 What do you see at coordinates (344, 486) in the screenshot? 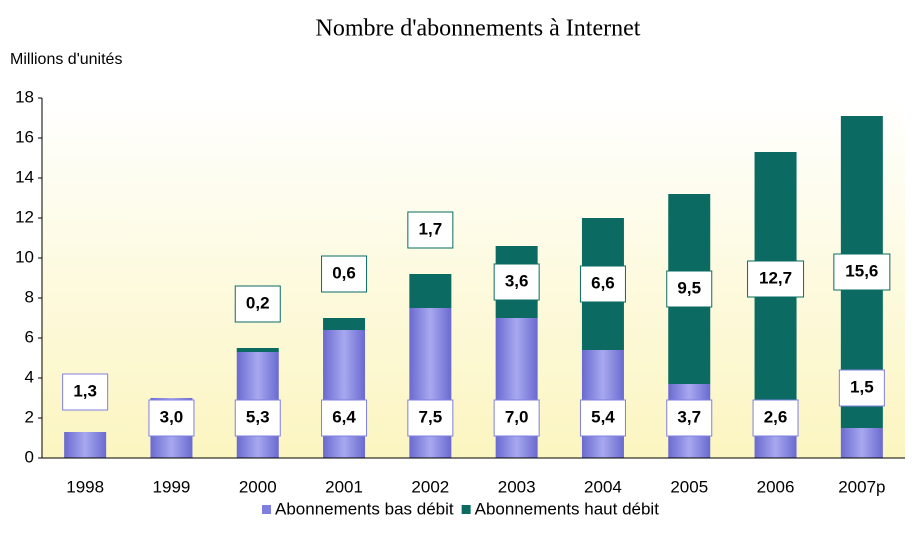
I see `x-tick-label: 2001` at bounding box center [344, 486].